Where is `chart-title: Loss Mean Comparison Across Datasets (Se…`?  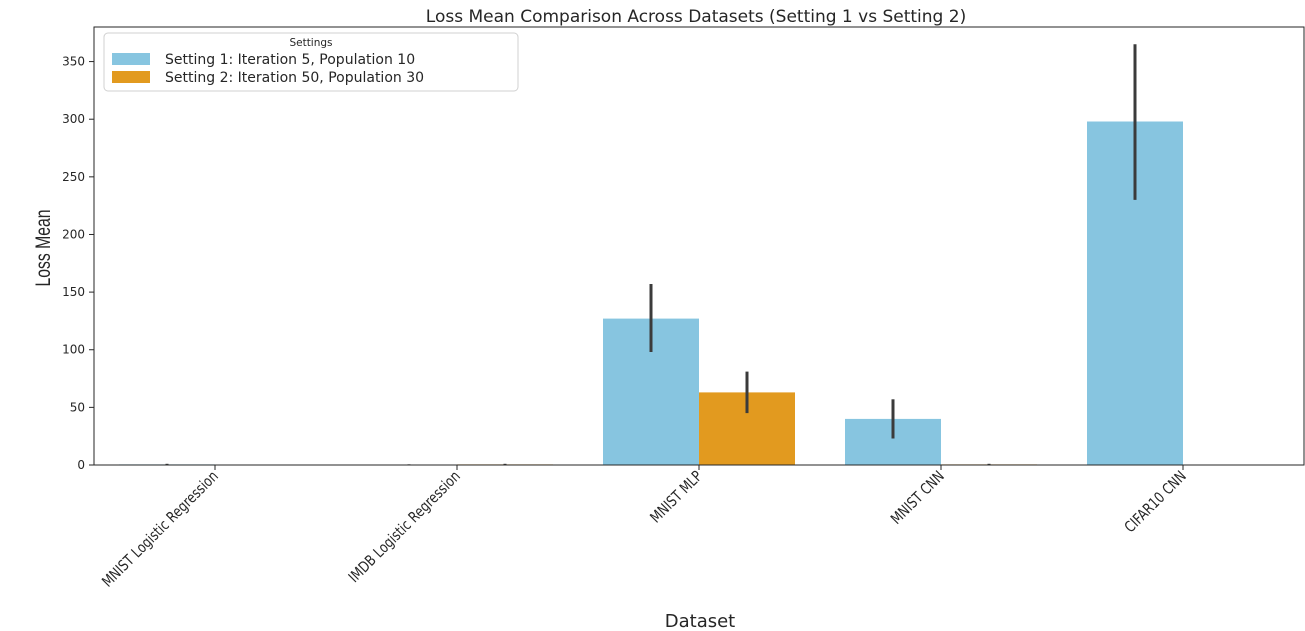 chart-title: Loss Mean Comparison Across Datasets (Se… is located at coordinates (696, 17).